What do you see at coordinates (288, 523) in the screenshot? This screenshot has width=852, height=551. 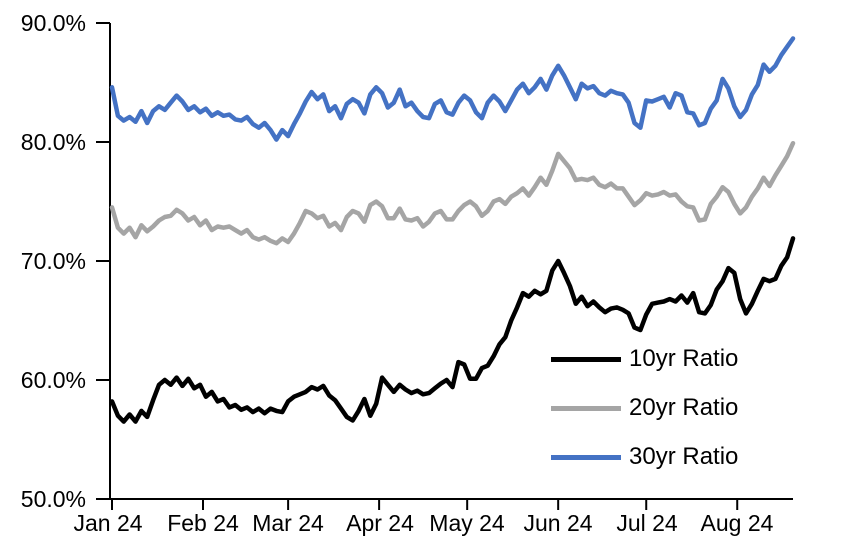 I see `x-axis-tick-label: Mar 24` at bounding box center [288, 523].